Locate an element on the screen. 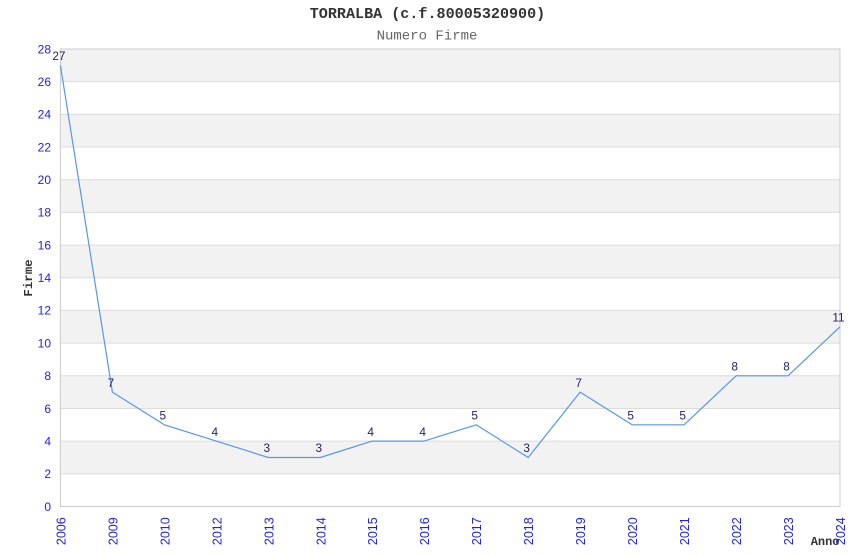 The height and width of the screenshot is (555, 850). svg-text: 2006 is located at coordinates (61, 531).